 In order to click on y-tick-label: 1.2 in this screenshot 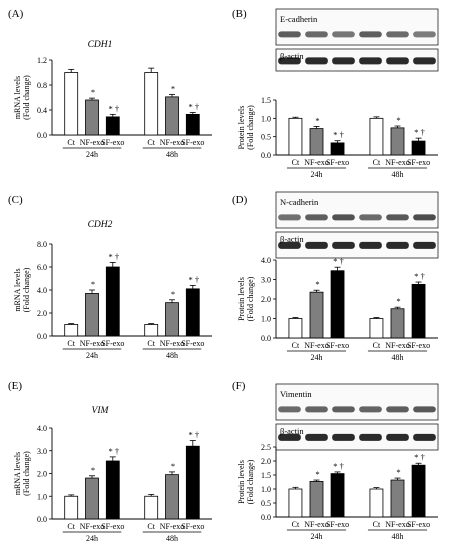, I will do `click(42, 60)`.